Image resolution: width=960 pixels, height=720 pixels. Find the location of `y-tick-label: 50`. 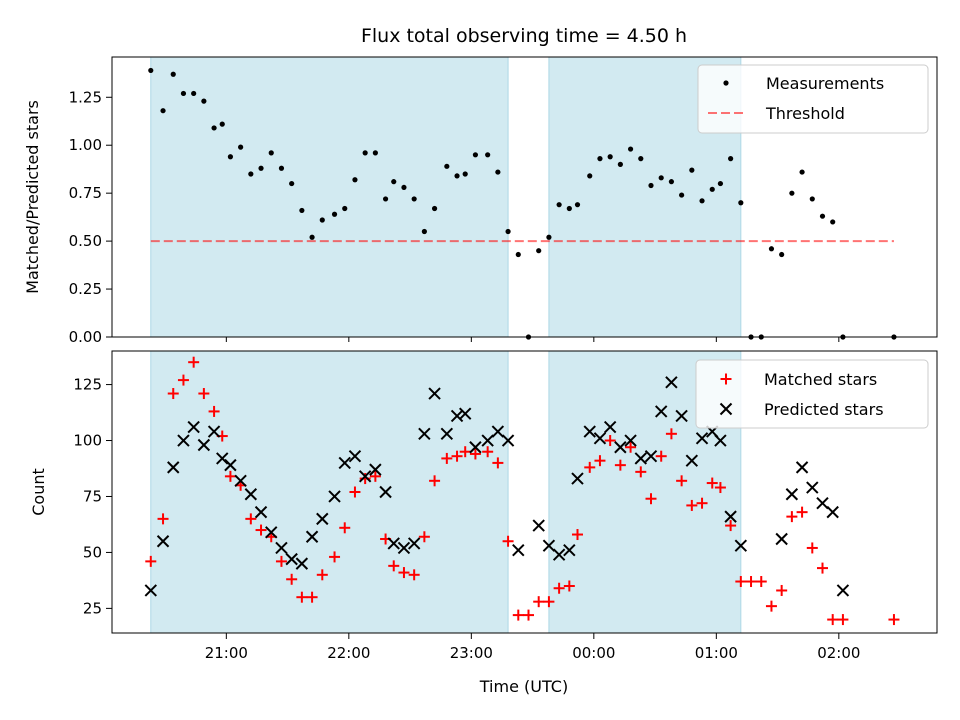

y-tick-label: 50 is located at coordinates (92, 552).